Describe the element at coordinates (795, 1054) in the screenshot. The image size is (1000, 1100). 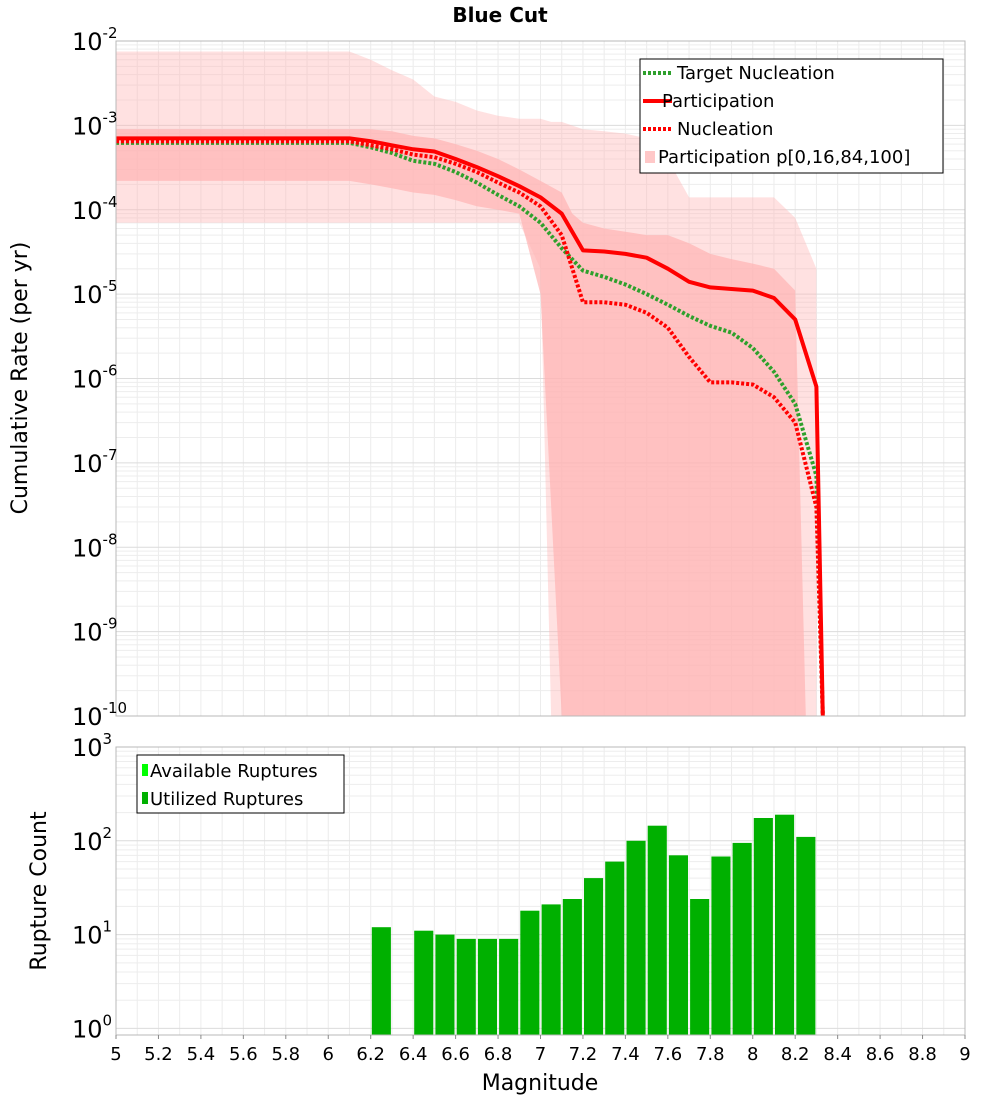
I see `xtick-label: 8.2` at that location.